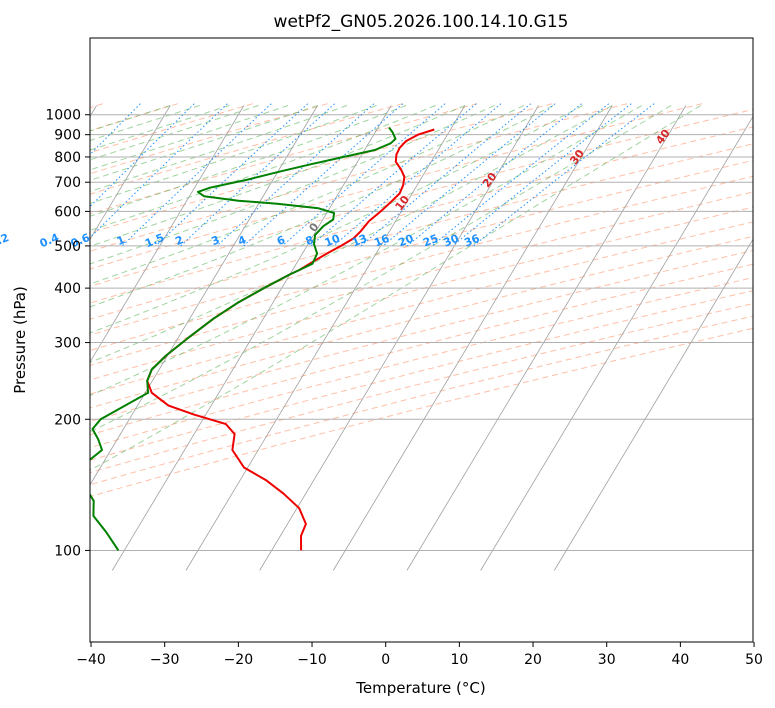 The image size is (775, 708). Describe the element at coordinates (67, 344) in the screenshot. I see `y-tick-label: 300` at that location.